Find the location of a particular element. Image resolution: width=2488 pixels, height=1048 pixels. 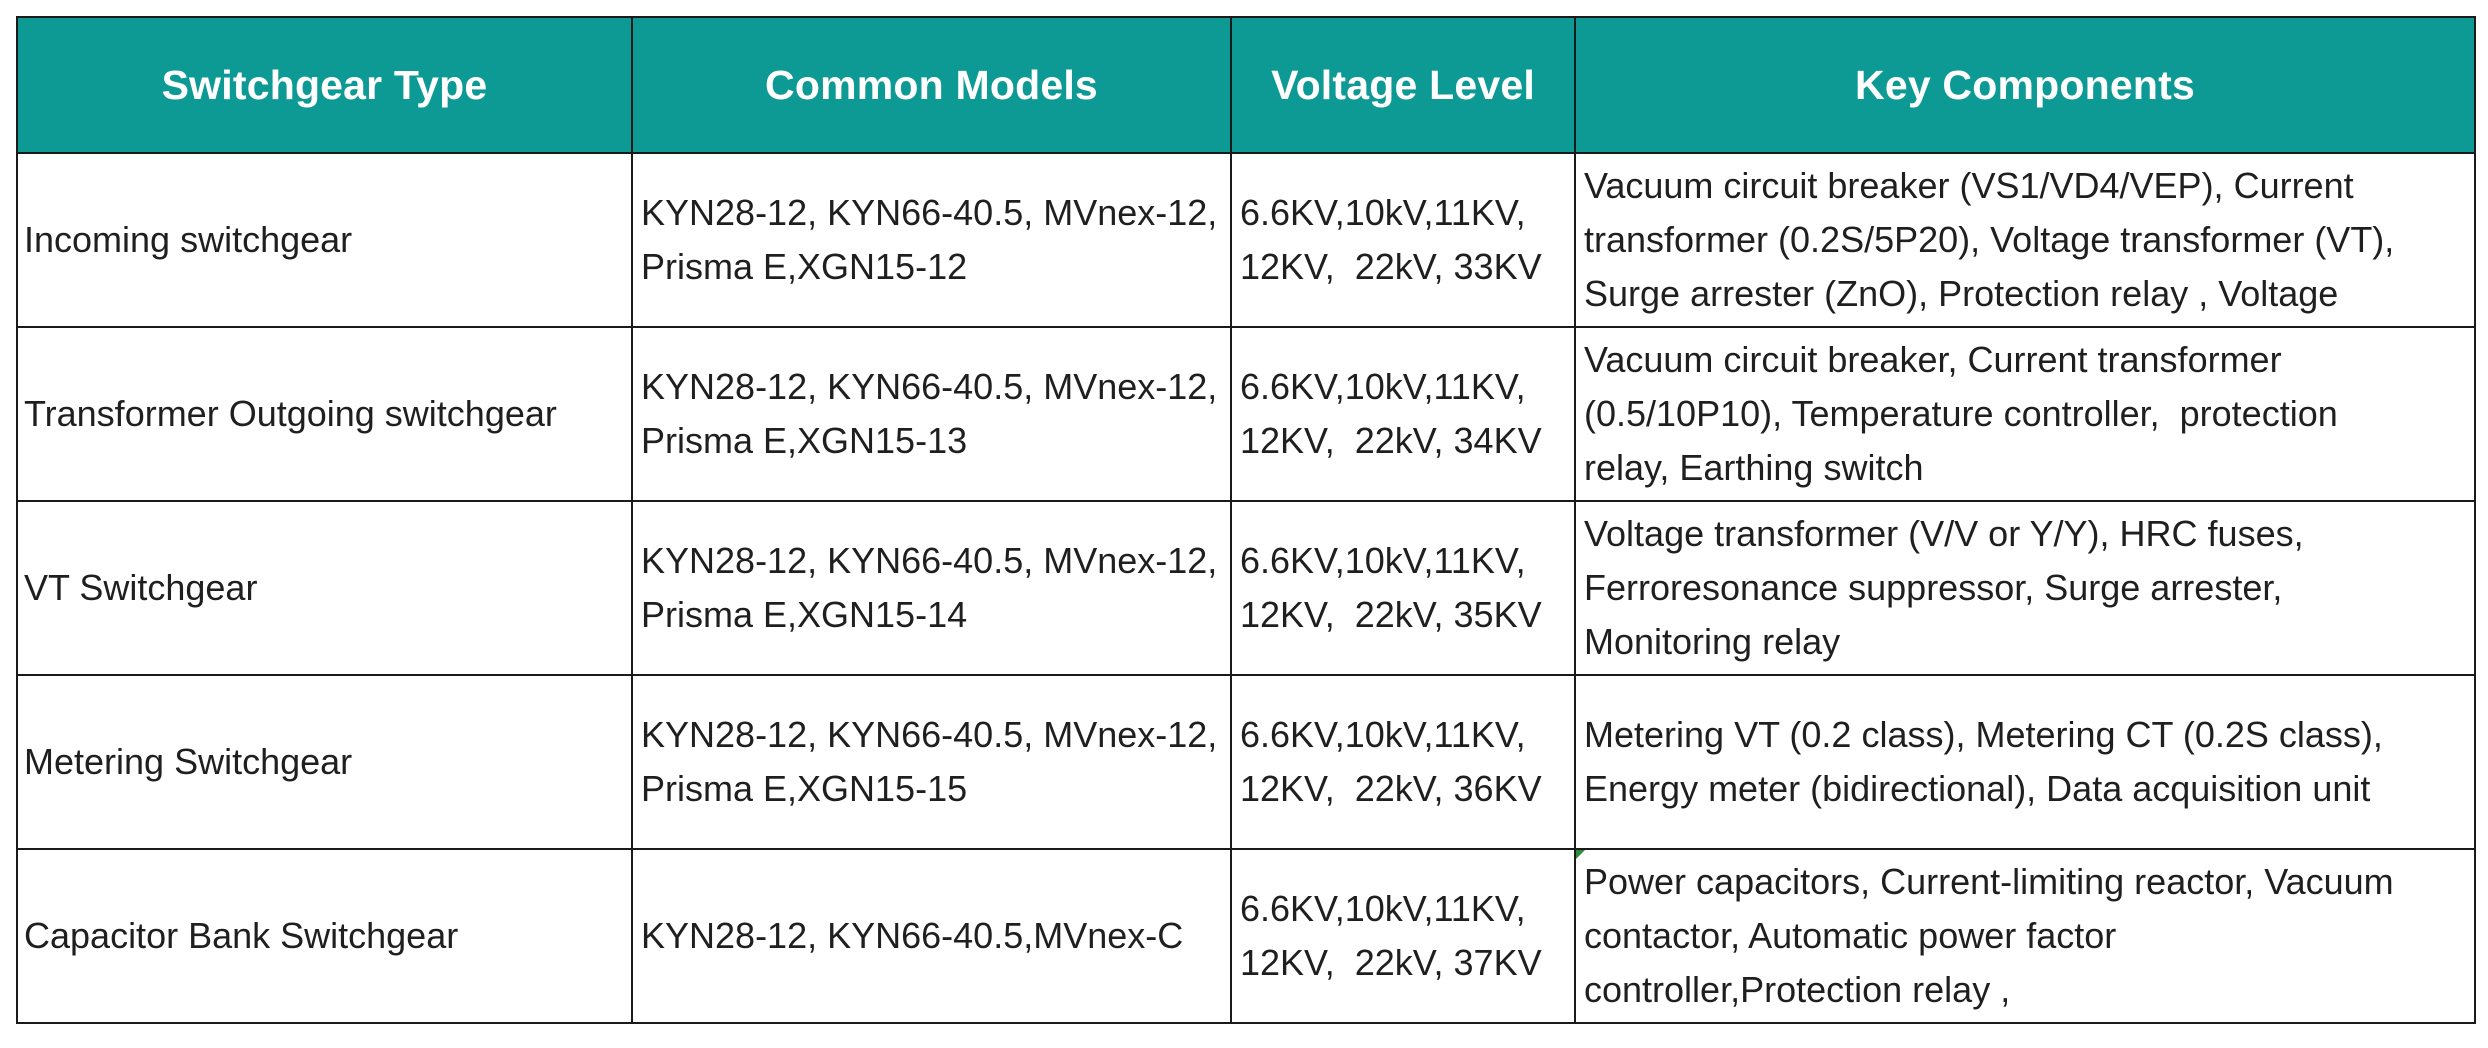

cell-switchgear-type: Capacitor Bank Switchgear is located at coordinates (324, 936).